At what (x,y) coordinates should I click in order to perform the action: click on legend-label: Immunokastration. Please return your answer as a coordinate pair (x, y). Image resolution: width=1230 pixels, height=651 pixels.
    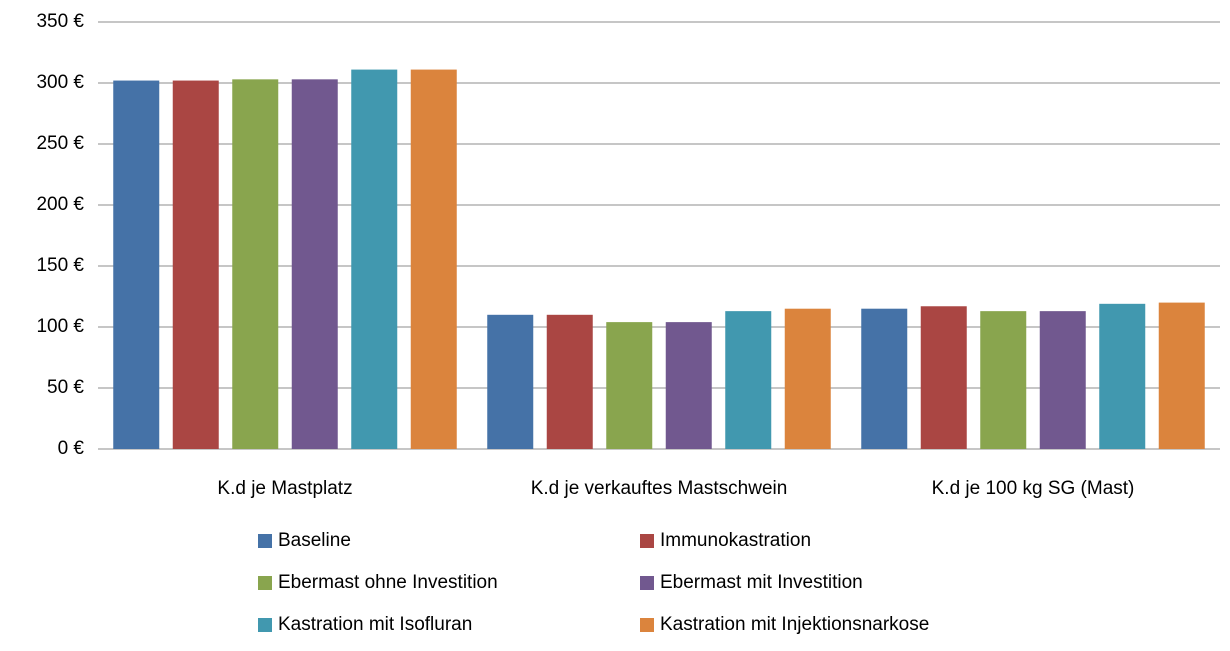
    Looking at the image, I should click on (735, 540).